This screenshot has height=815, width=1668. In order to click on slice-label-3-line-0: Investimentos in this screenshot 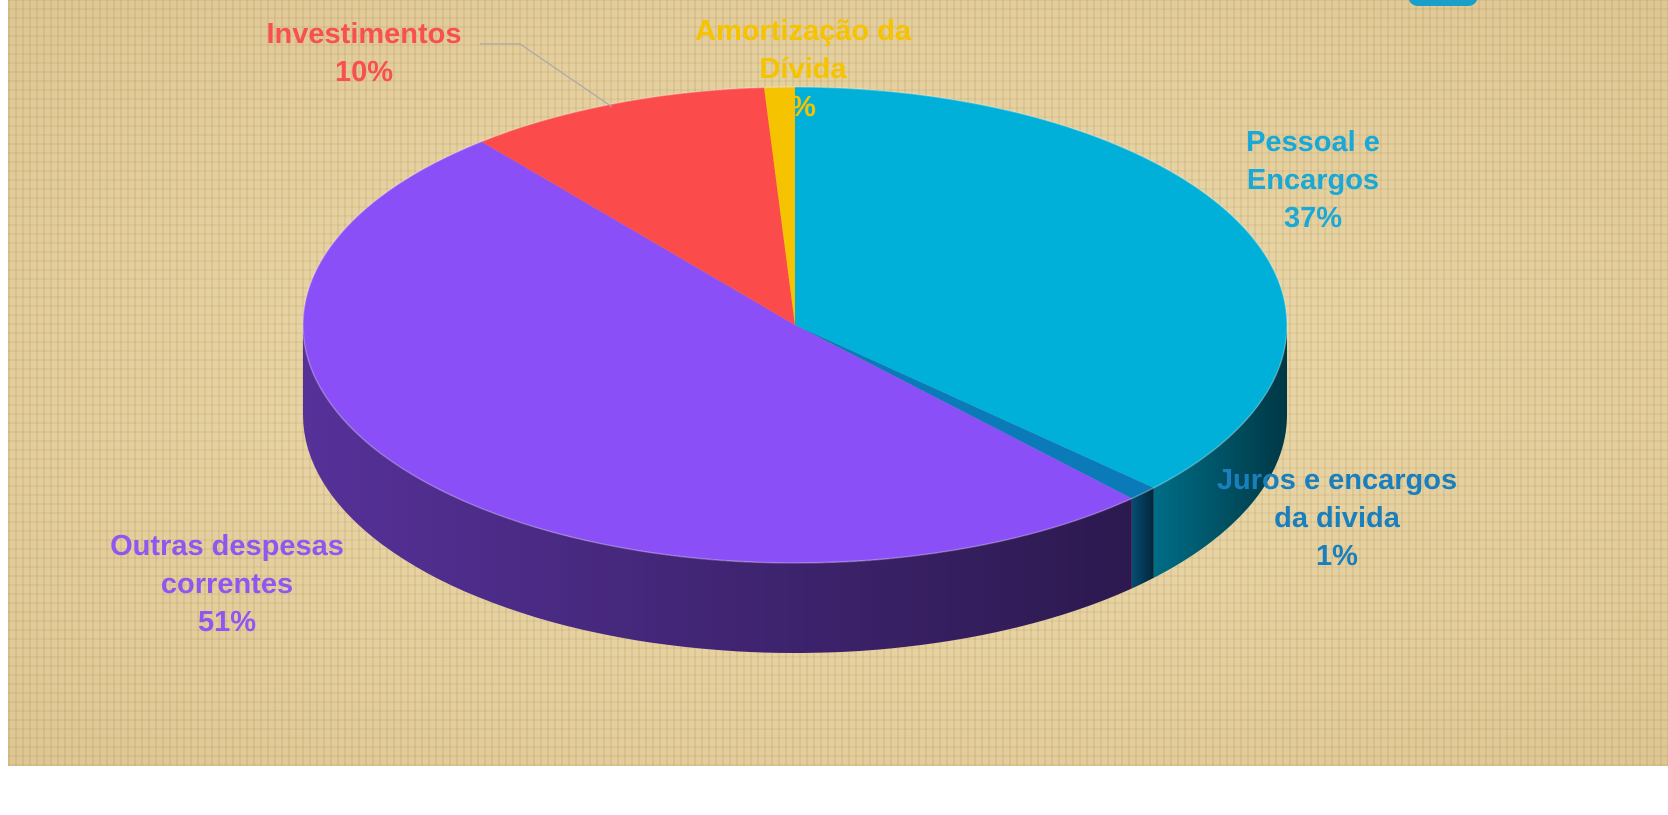, I will do `click(364, 34)`.